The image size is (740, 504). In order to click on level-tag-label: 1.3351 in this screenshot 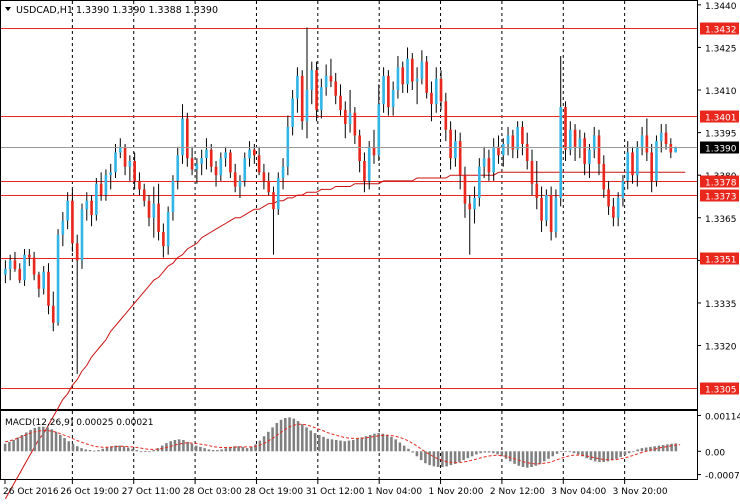, I will do `click(721, 261)`.